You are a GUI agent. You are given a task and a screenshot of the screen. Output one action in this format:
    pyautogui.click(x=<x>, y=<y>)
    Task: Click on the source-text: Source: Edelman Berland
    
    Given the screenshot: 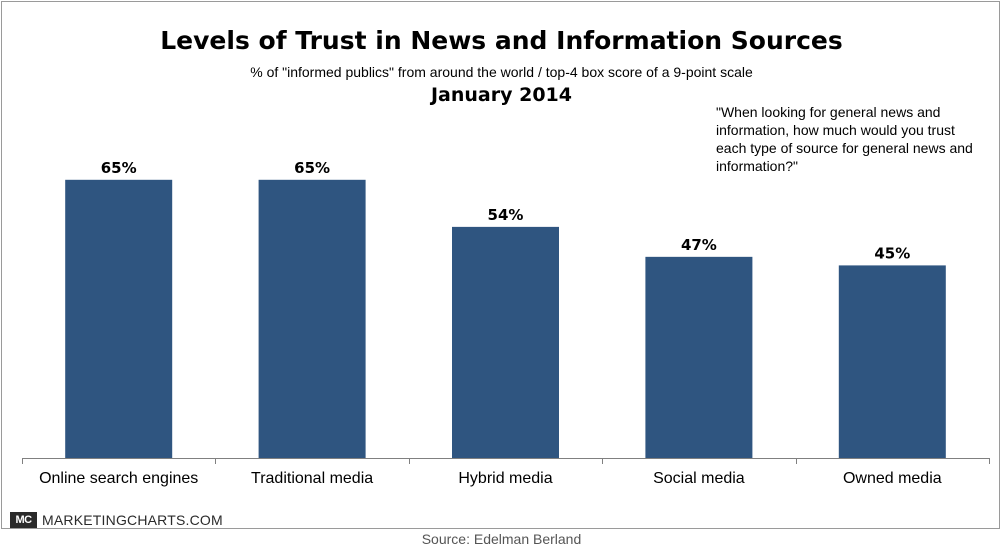 What is the action you would take?
    pyautogui.click(x=501, y=539)
    